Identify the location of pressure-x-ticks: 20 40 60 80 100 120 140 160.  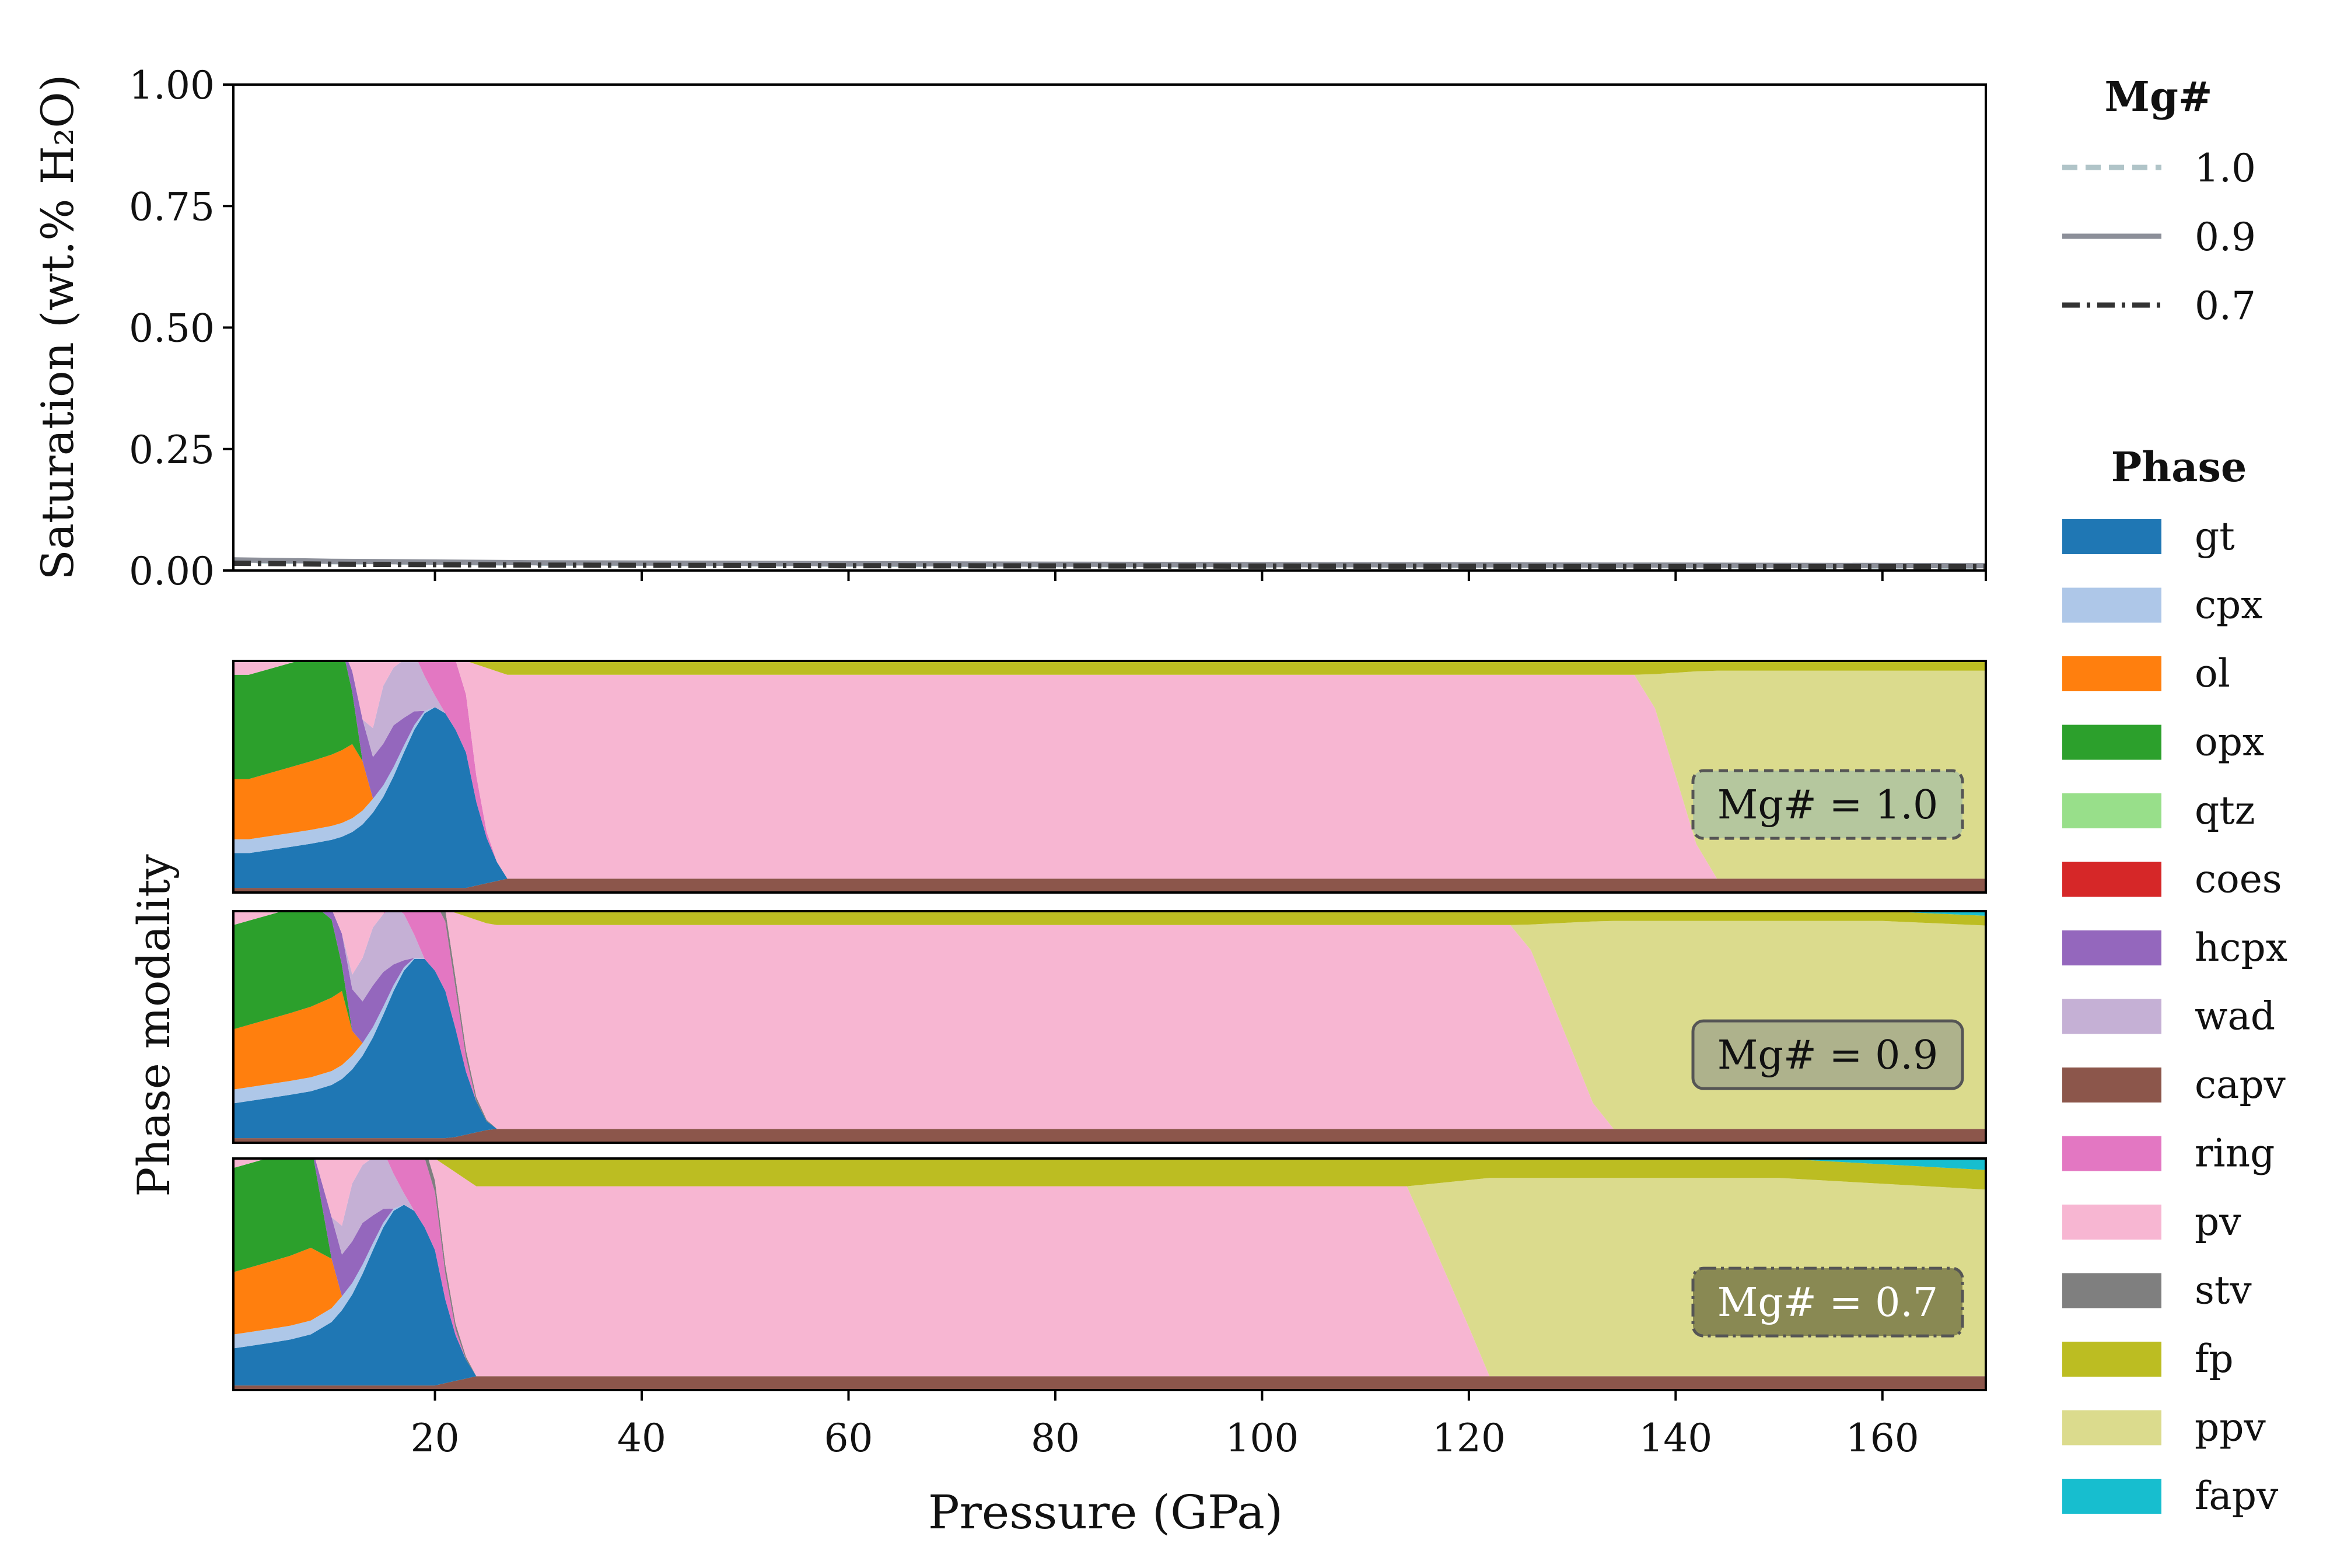
(1165, 1426).